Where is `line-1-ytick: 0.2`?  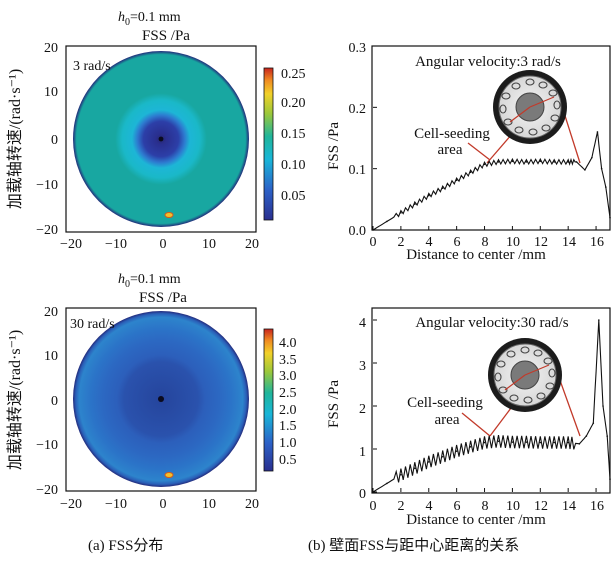 line-1-ytick: 0.2 is located at coordinates (358, 109).